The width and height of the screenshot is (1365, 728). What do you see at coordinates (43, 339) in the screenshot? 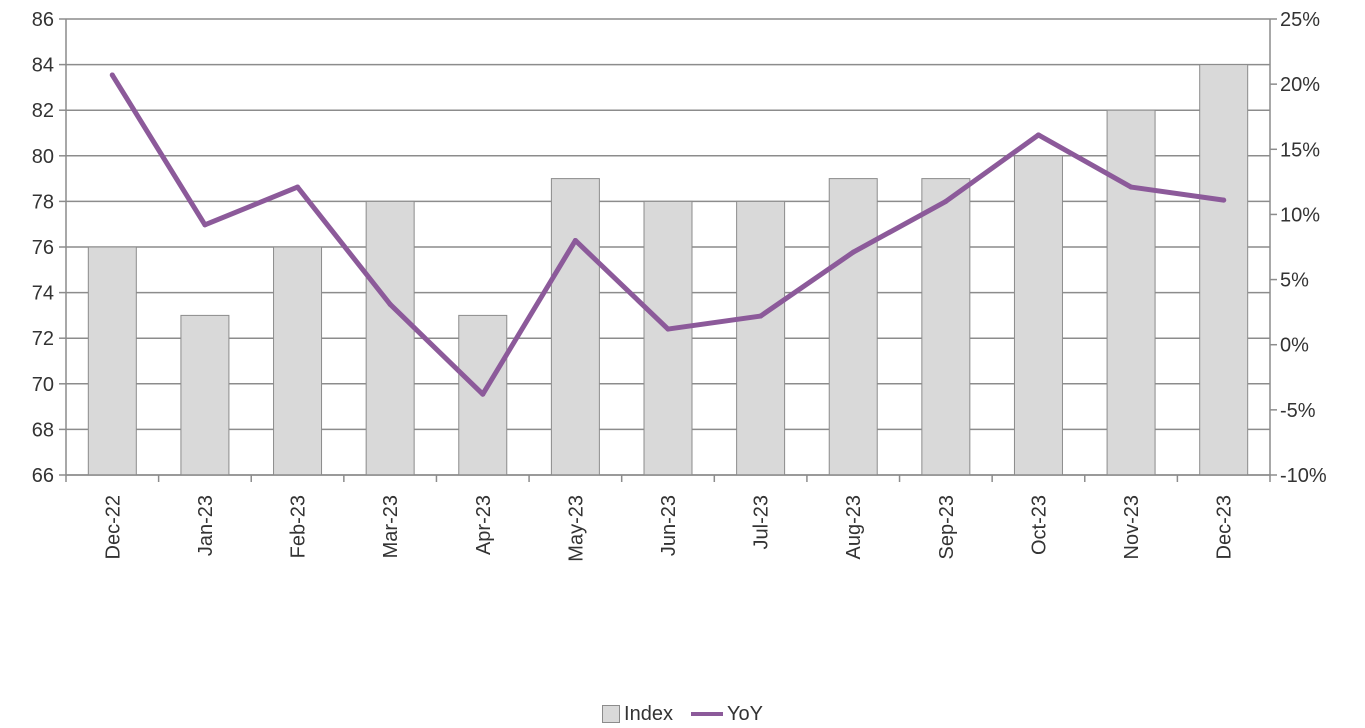
I see `left-tick-label: 72` at bounding box center [43, 339].